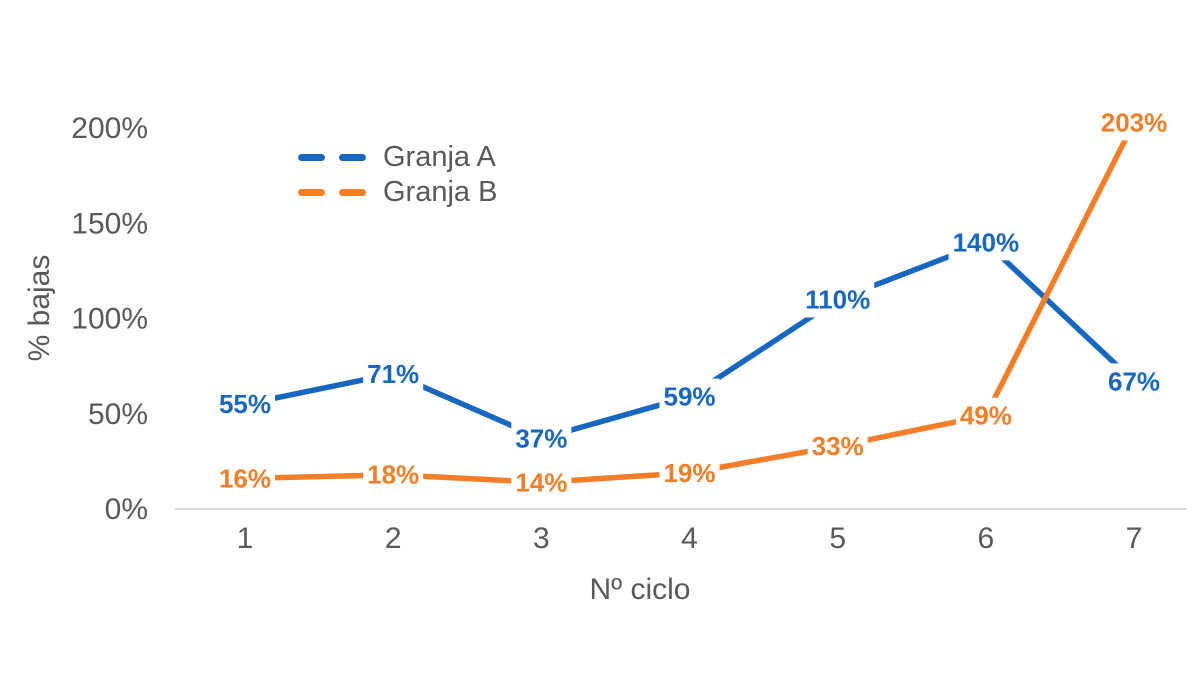 The height and width of the screenshot is (678, 1198). I want to click on data-label: 203%, so click(1134, 122).